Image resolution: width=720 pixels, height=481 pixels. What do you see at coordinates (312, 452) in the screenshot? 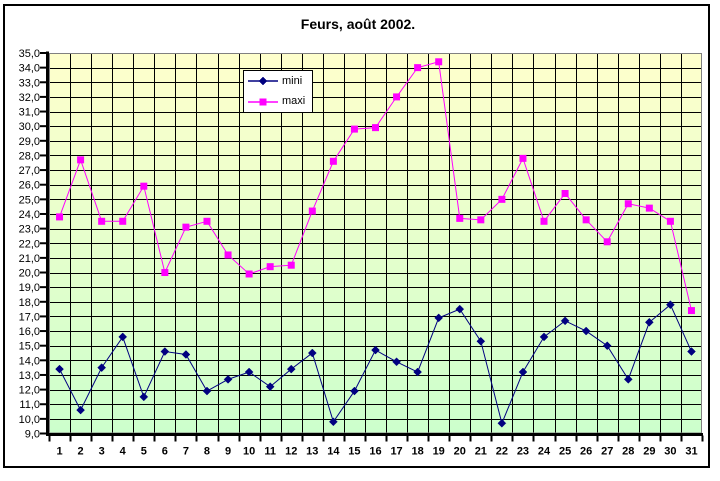
I see `svg-text: 13` at bounding box center [312, 452].